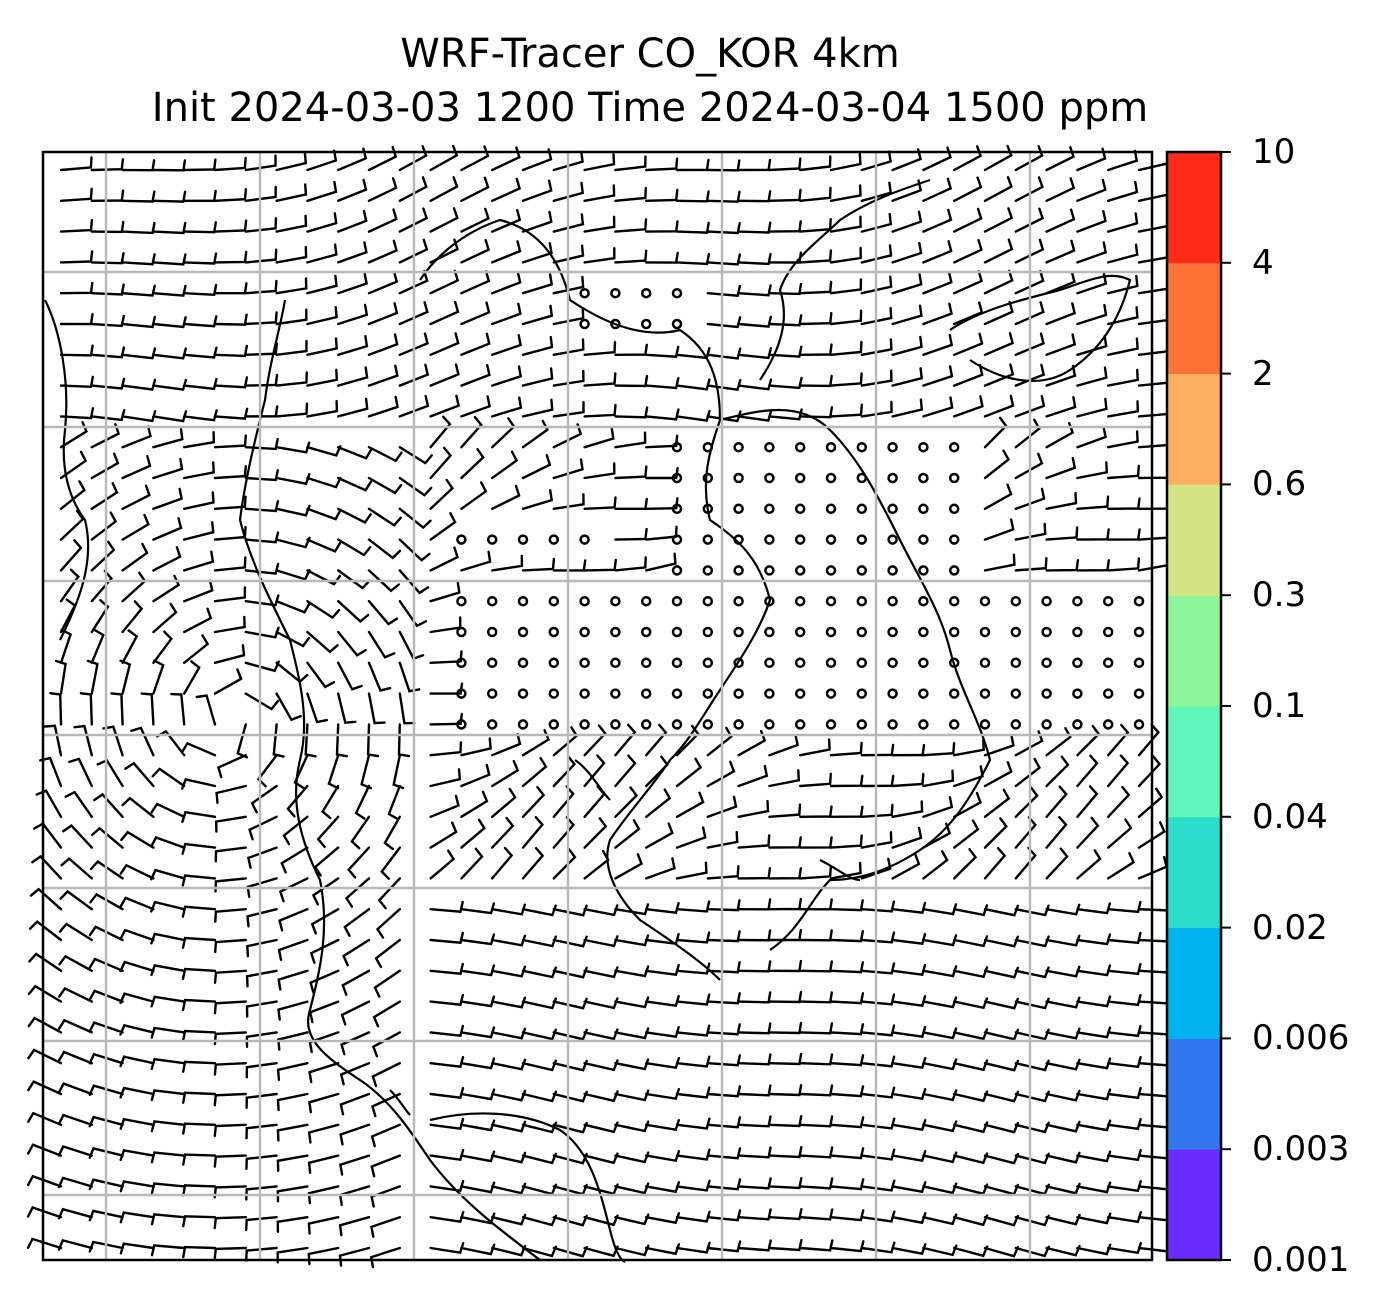  What do you see at coordinates (1274, 152) in the screenshot?
I see `colorbar-tick-label: 10` at bounding box center [1274, 152].